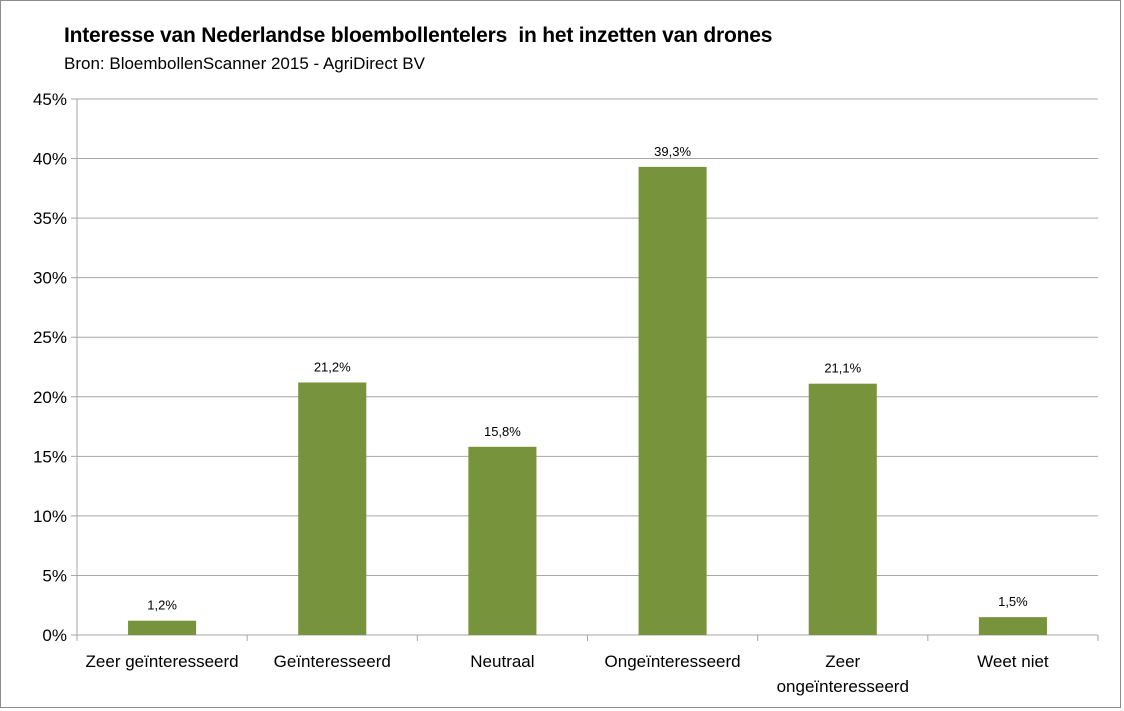  I want to click on data-label: 1,5%, so click(1013, 601).